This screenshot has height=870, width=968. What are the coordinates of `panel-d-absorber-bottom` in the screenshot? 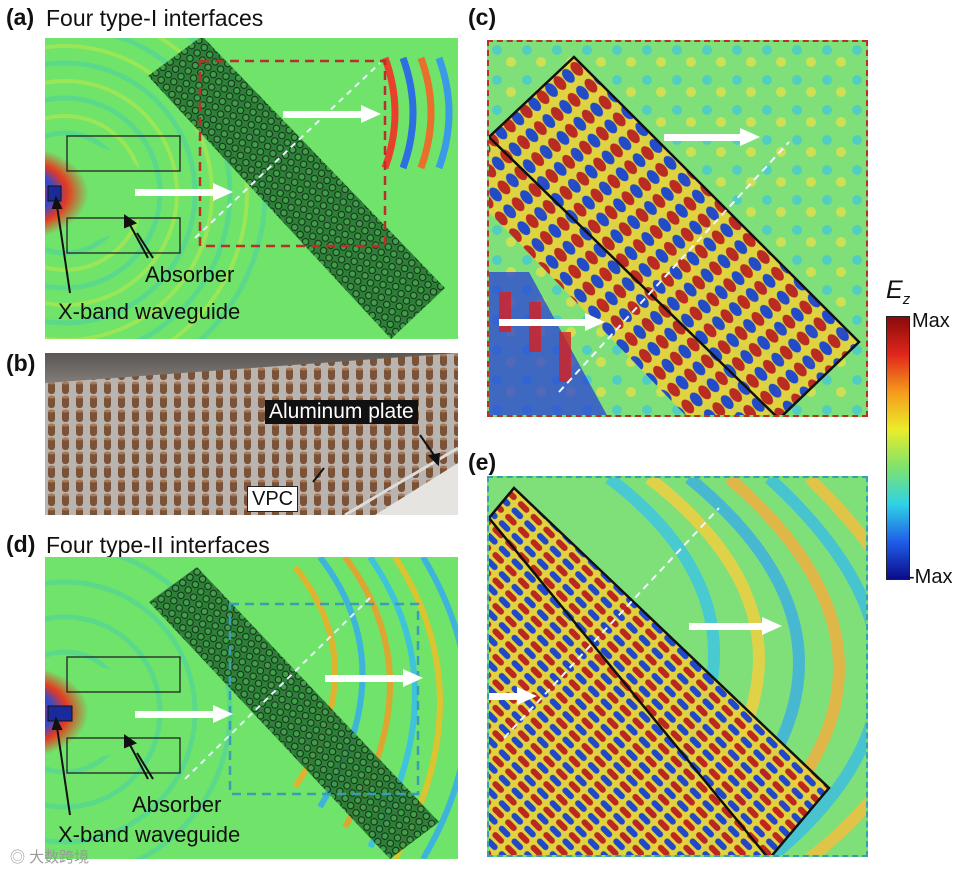 It's located at (123, 755).